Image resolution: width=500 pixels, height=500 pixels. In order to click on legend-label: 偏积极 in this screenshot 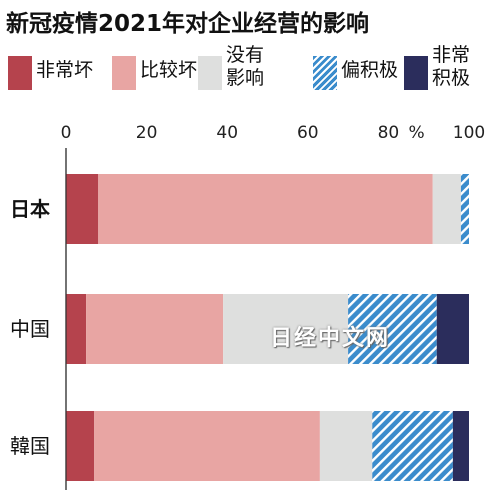, I will do `click(370, 70)`.